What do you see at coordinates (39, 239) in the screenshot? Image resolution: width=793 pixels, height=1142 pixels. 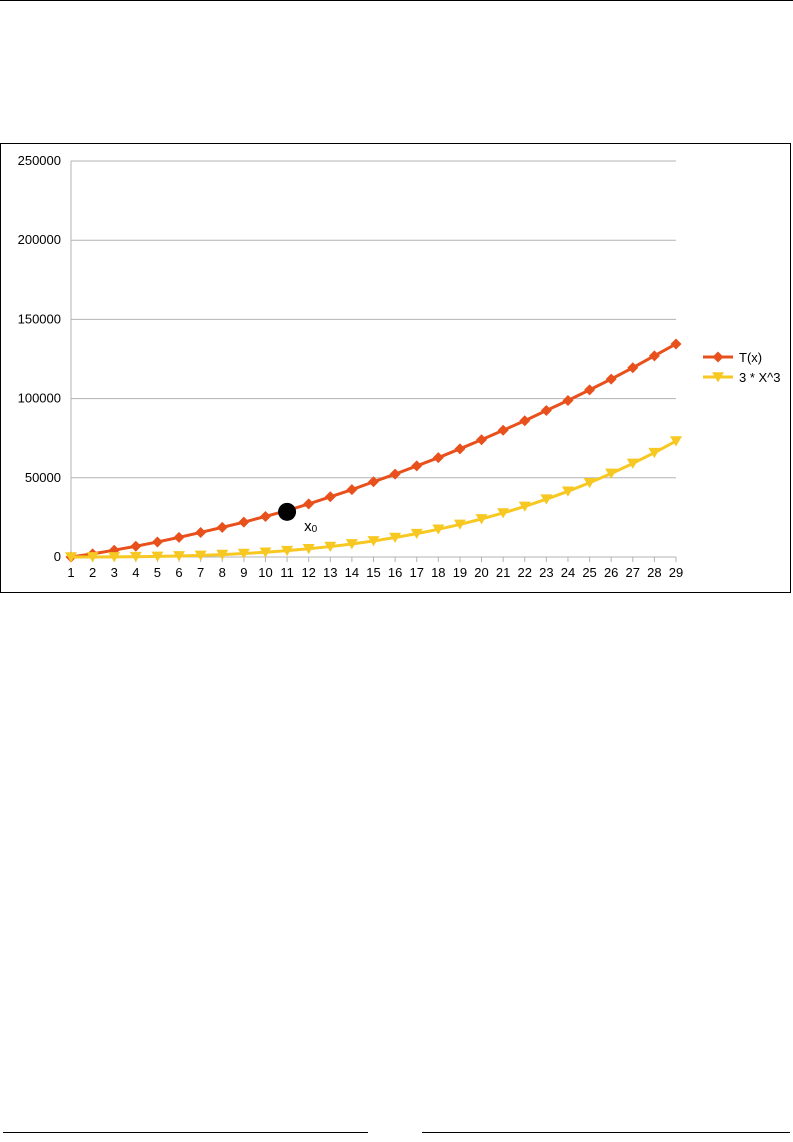 I see `y-tick-label: 200000` at bounding box center [39, 239].